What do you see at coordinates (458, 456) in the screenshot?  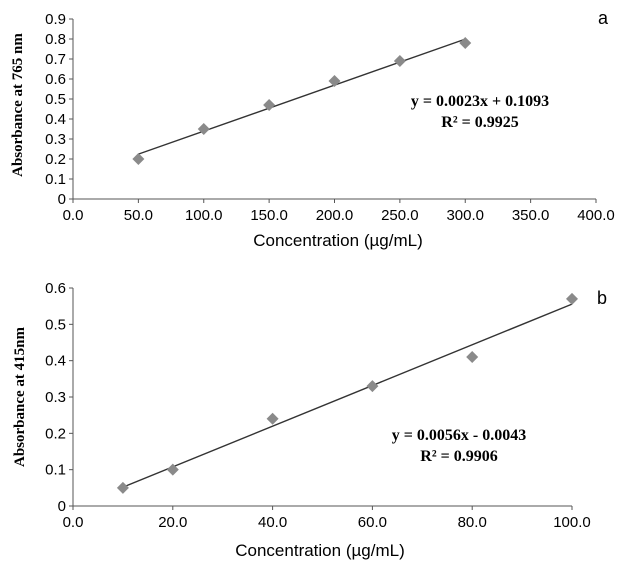 I see `r-squared-b: R² = 0.9906` at bounding box center [458, 456].